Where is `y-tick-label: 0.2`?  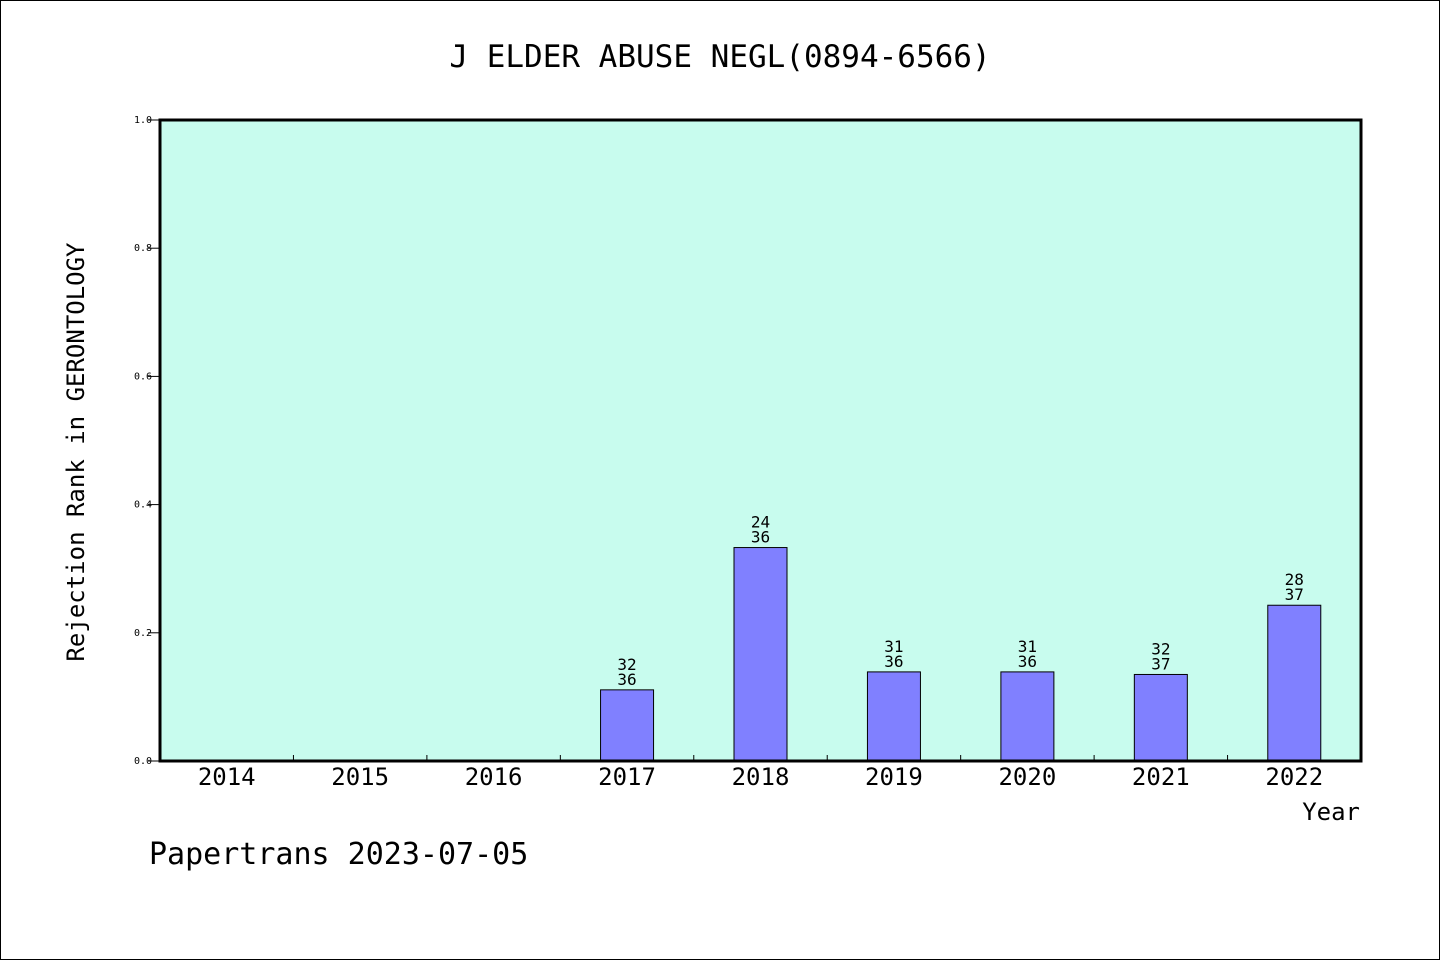 y-tick-label: 0.2 is located at coordinates (143, 633).